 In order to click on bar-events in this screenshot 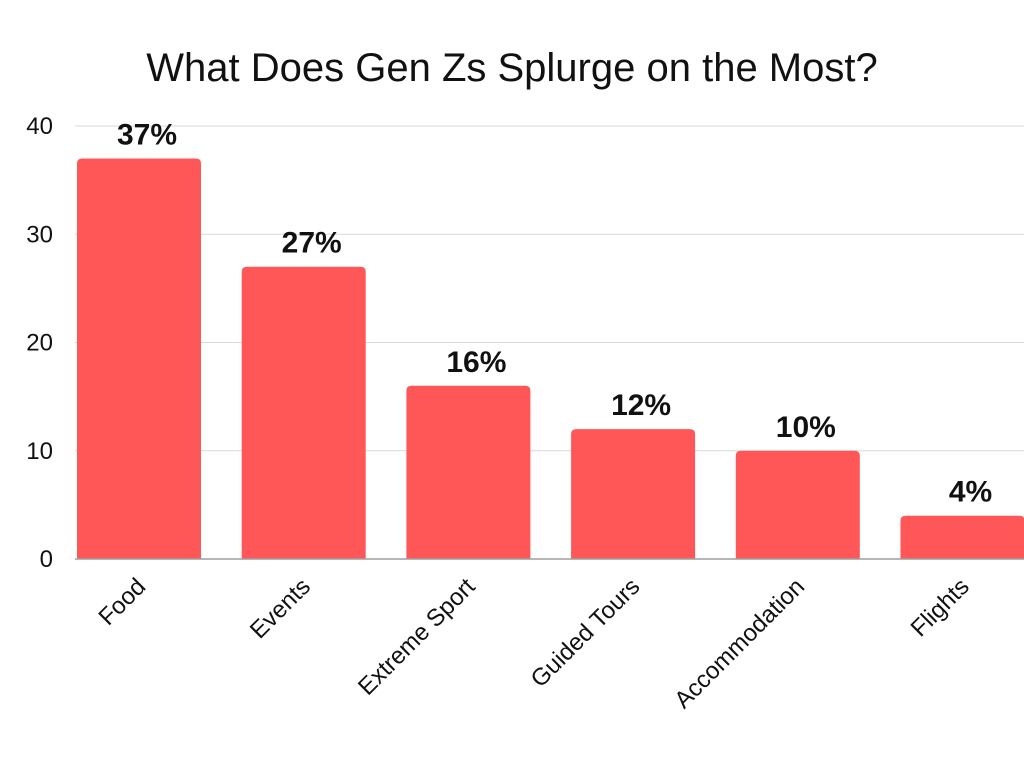, I will do `click(303, 412)`.